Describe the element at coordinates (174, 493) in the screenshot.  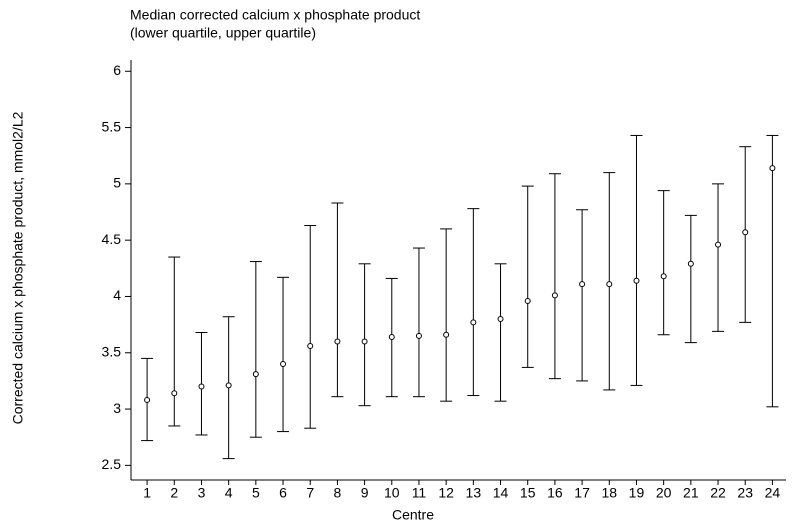
I see `x-tick-label: 2` at that location.